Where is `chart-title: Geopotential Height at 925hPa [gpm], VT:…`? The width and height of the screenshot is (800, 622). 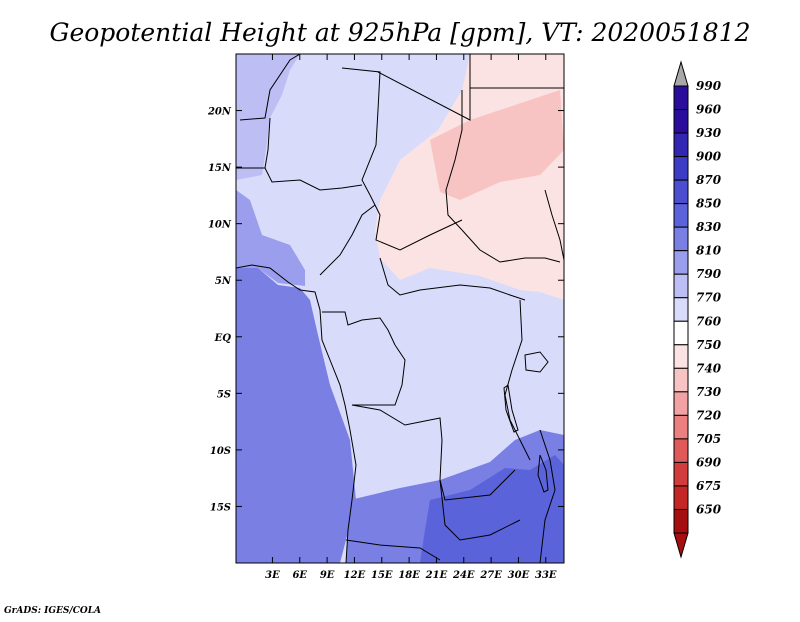
chart-title: Geopotential Height at 925hPa [gpm], VT:… is located at coordinates (399, 32).